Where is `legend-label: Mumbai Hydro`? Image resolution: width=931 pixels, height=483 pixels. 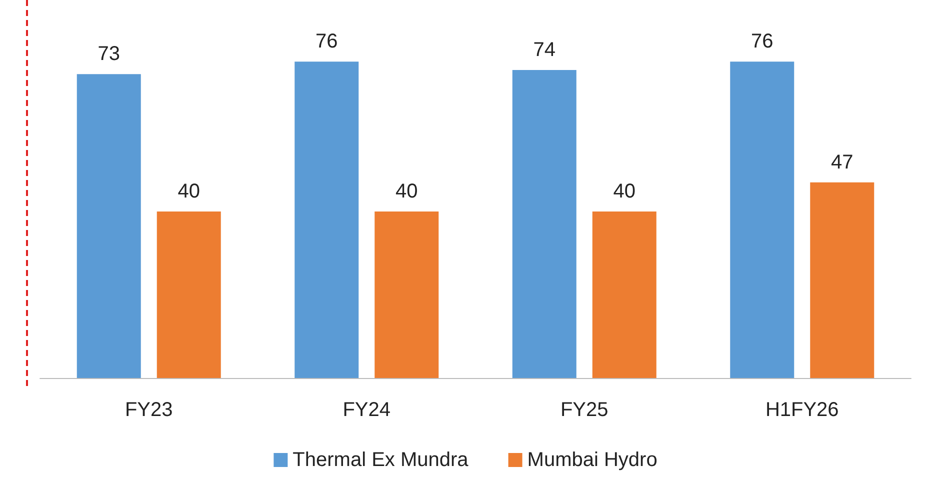
legend-label: Mumbai Hydro is located at coordinates (592, 460).